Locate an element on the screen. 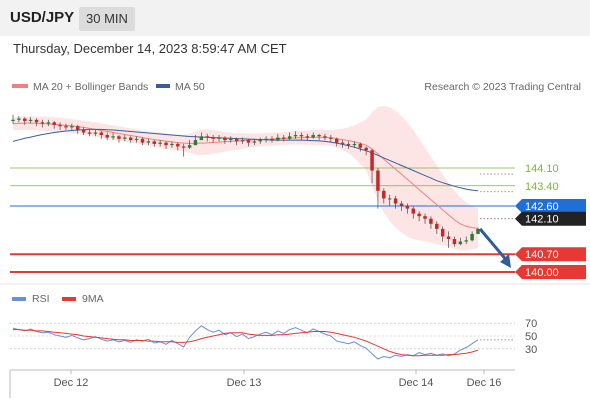 The width and height of the screenshot is (590, 400). rsi-legend-swatch is located at coordinates (19, 299).